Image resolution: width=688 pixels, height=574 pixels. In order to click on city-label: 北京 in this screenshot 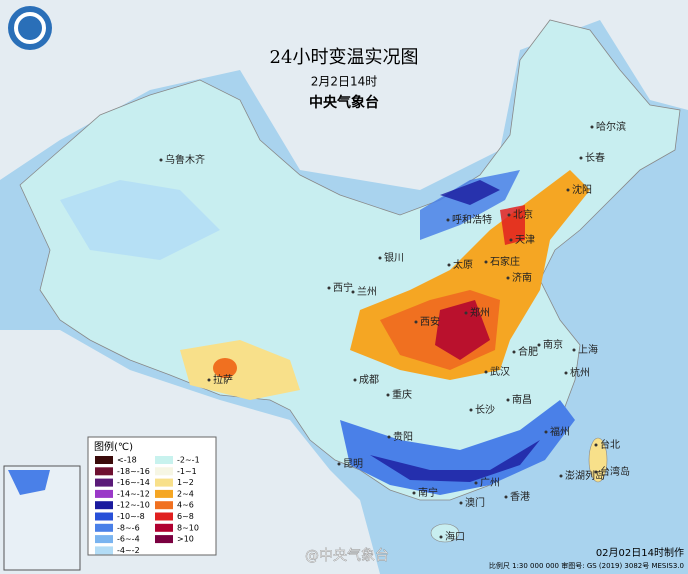, I will do `click(523, 214)`.